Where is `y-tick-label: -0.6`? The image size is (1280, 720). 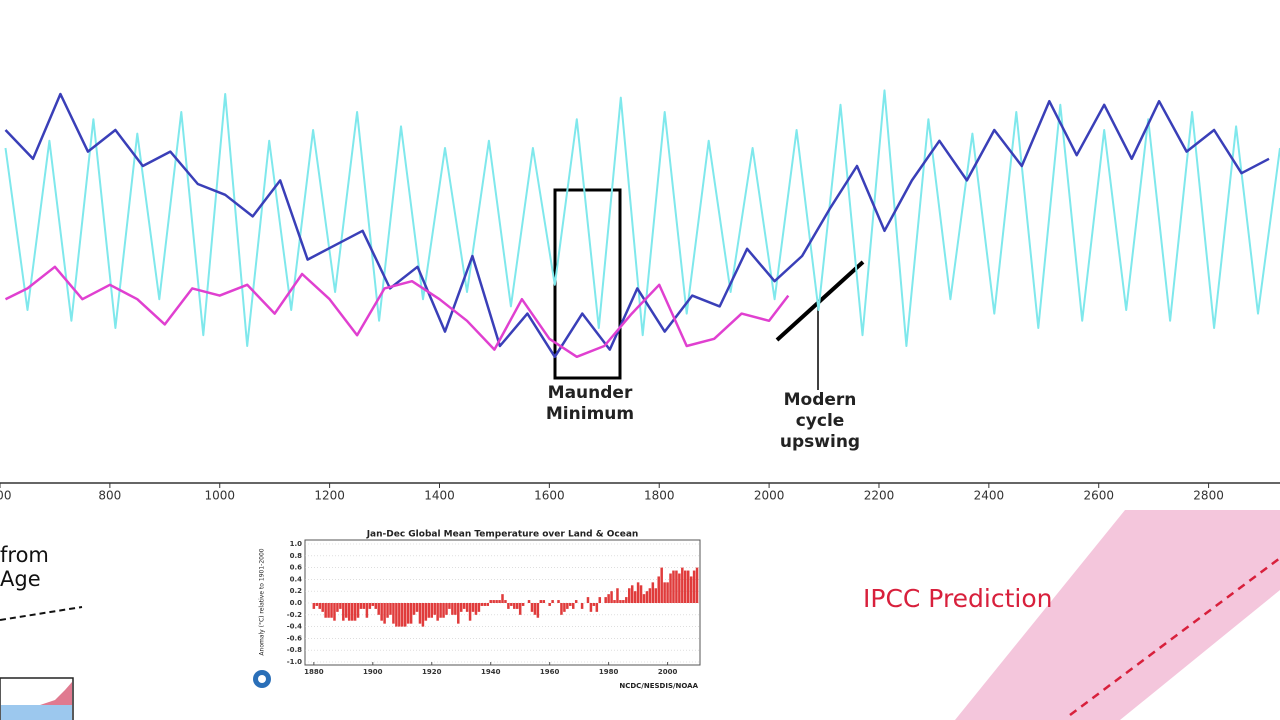
y-tick-label: -0.6 is located at coordinates (294, 638).